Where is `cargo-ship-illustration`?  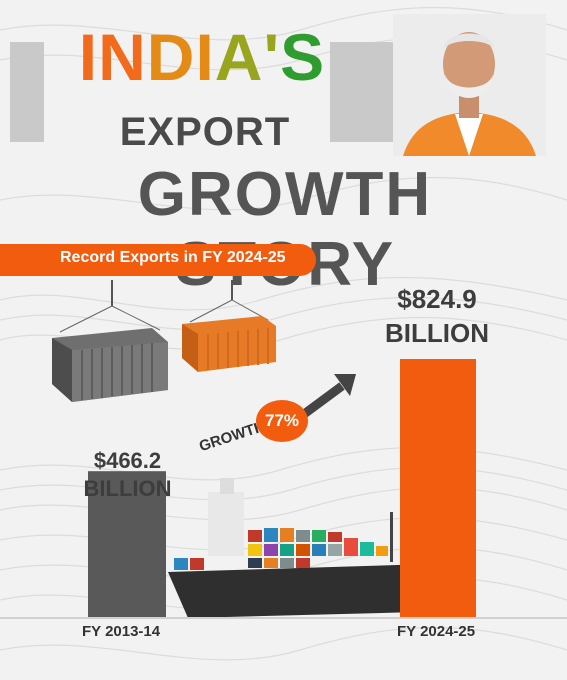 cargo-ship-illustration is located at coordinates (299, 548).